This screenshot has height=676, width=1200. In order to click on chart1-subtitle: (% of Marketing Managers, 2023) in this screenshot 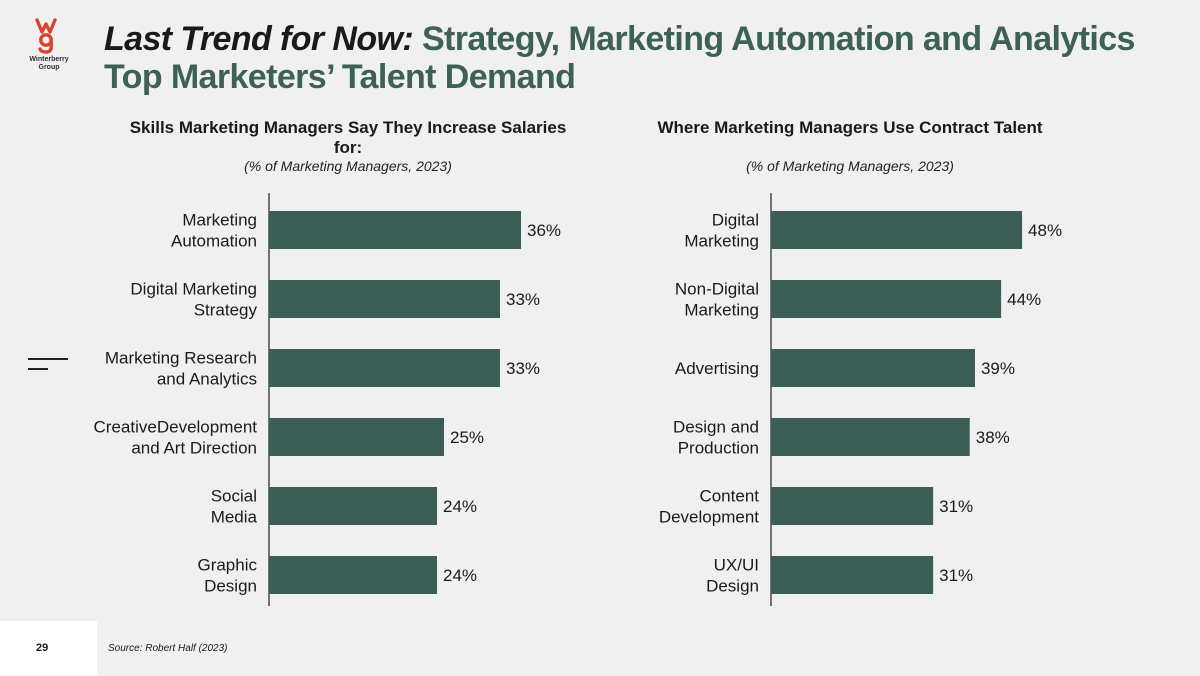, I will do `click(348, 166)`.